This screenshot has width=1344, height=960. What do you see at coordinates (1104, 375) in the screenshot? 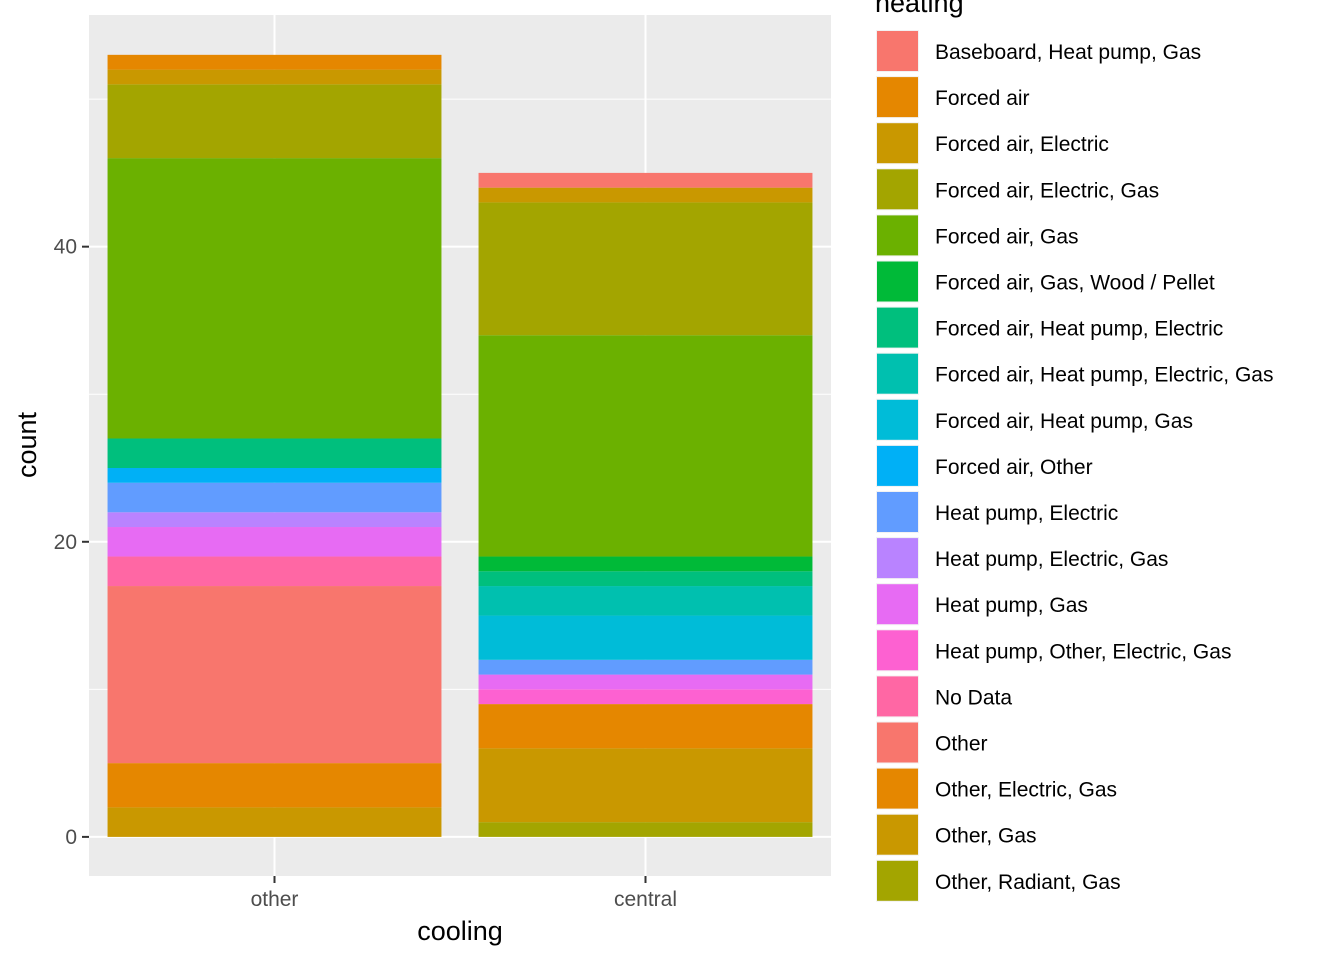
I see `legend-label: Forced air, Heat pump, Electric, Gas` at bounding box center [1104, 375].